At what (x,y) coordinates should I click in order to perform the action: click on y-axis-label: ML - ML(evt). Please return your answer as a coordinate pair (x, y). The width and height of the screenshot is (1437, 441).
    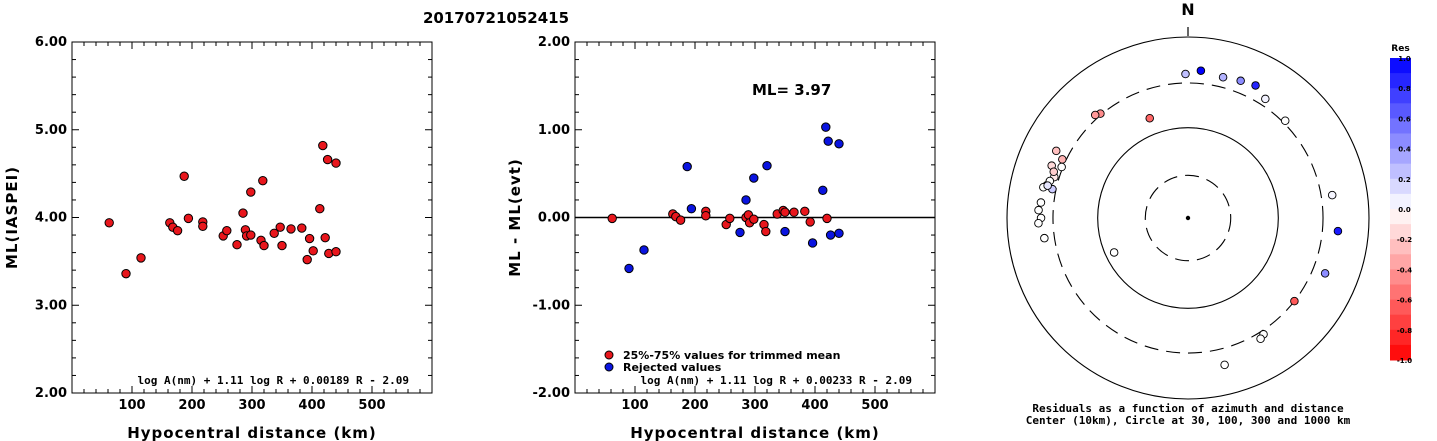
    Looking at the image, I should click on (515, 217).